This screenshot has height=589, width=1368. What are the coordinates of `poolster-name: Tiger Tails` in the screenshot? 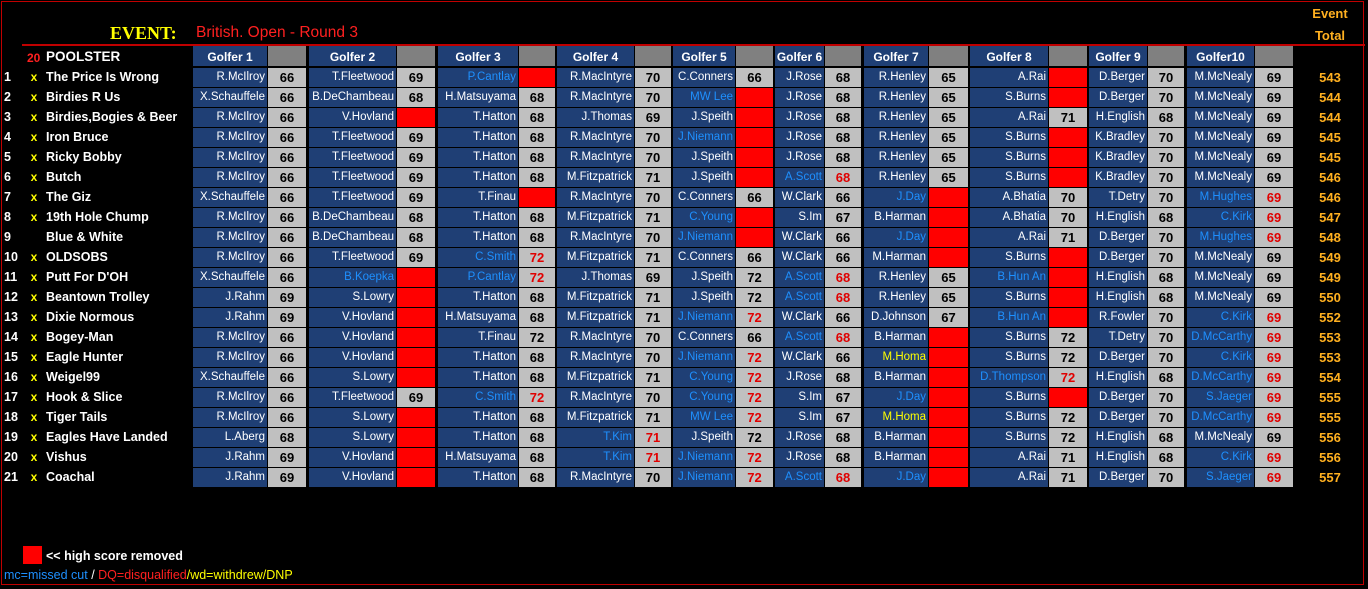 It's located at (77, 417).